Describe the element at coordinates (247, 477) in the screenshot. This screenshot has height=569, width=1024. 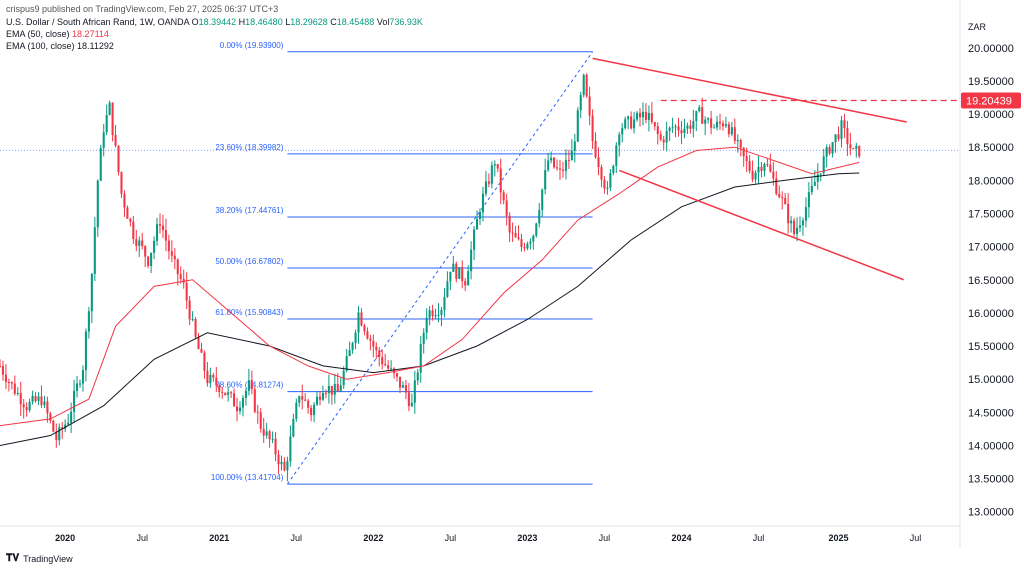
I see `fib-level-label: 100.00% (13.41704)` at that location.